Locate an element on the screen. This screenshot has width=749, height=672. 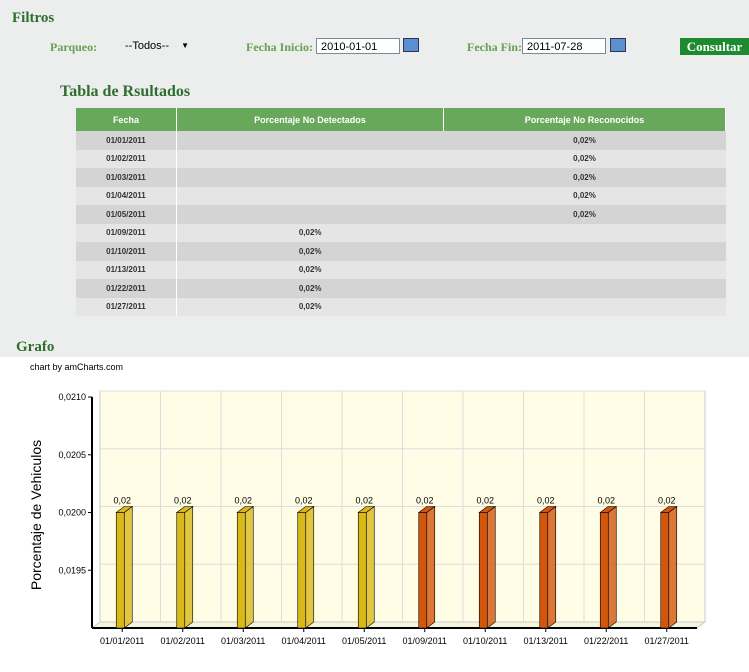
table-cell: 01/10/2011 is located at coordinates (126, 251).